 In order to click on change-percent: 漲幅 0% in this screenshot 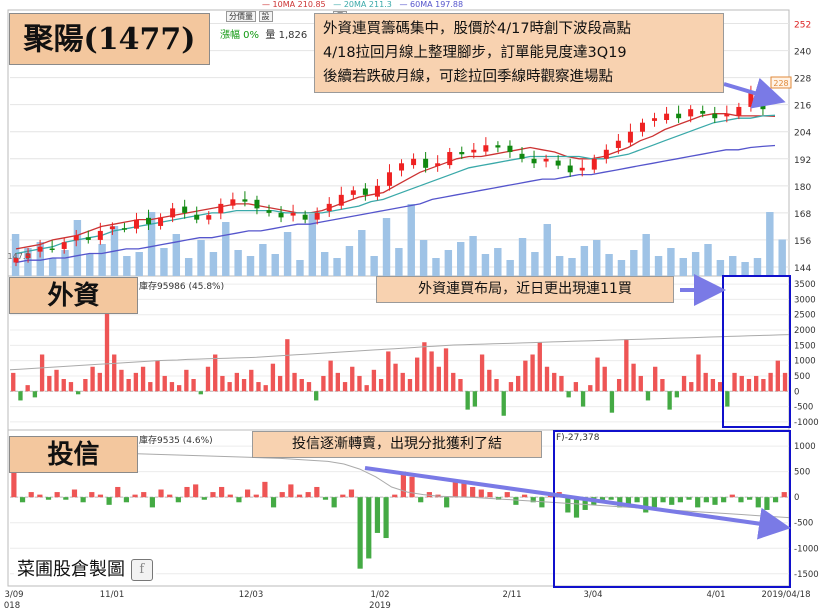, I will do `click(240, 35)`.